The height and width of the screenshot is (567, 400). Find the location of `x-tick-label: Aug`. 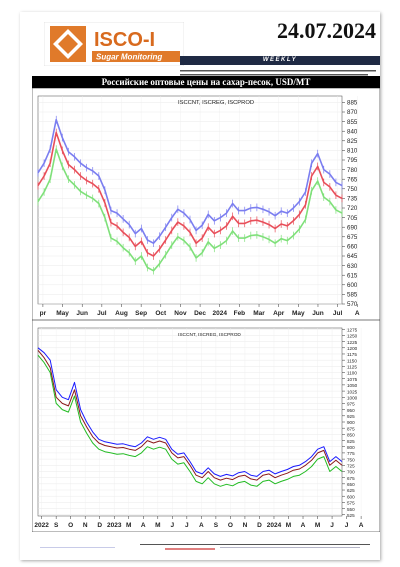

x-tick-label: Aug is located at coordinates (121, 313).